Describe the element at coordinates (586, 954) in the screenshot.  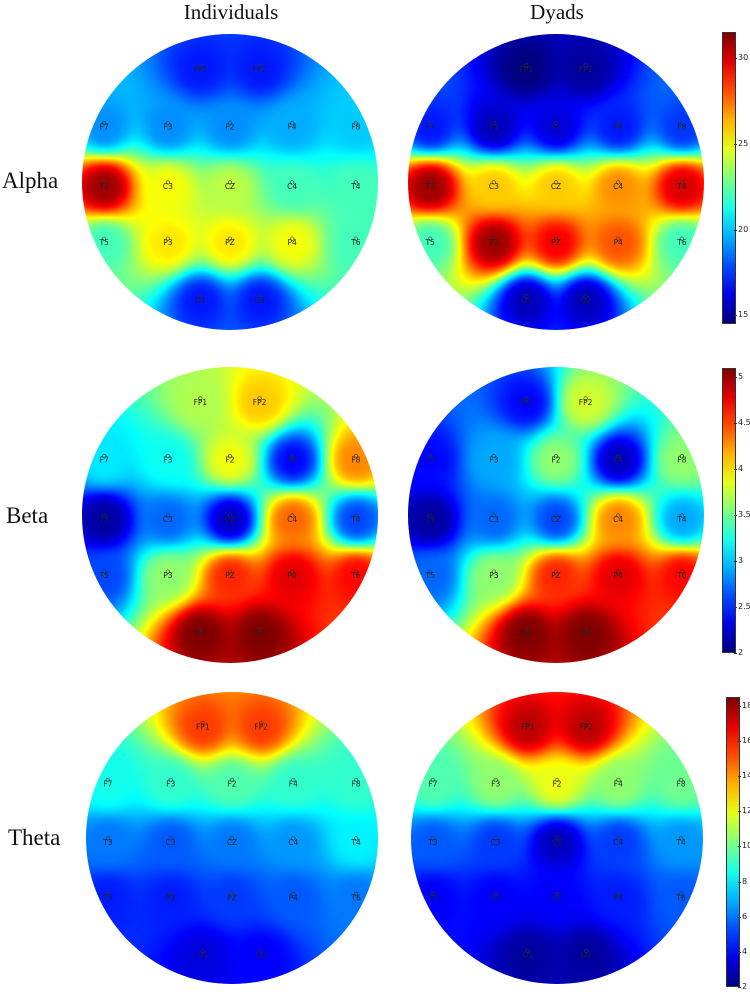
I see `electrode-label-o2: O2` at that location.